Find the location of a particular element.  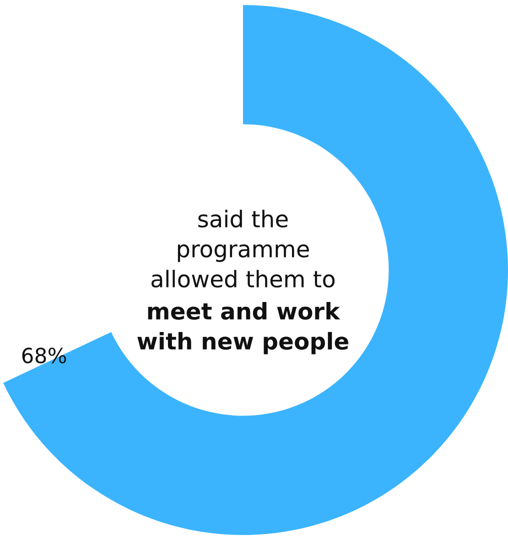

text: meet and work with new people is located at coordinates (242, 328).